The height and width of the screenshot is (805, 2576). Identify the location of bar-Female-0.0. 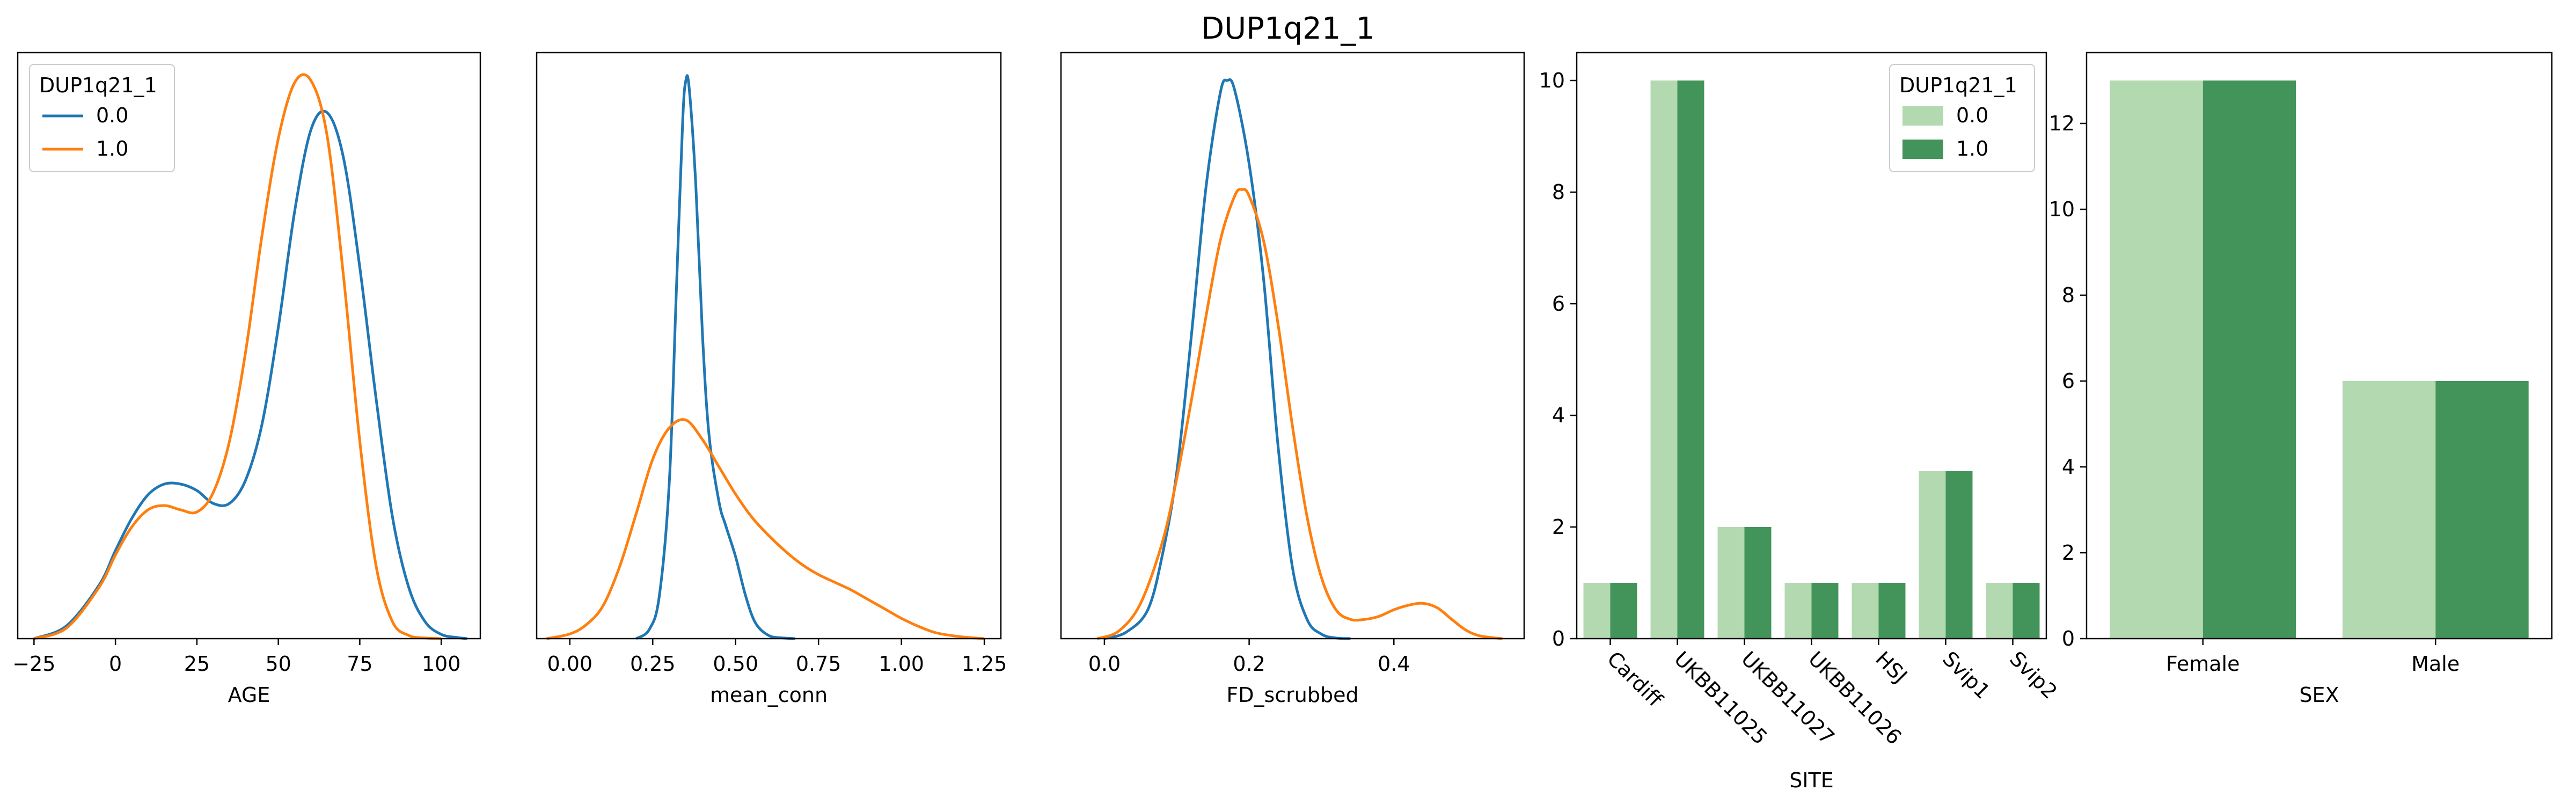
(2156, 359).